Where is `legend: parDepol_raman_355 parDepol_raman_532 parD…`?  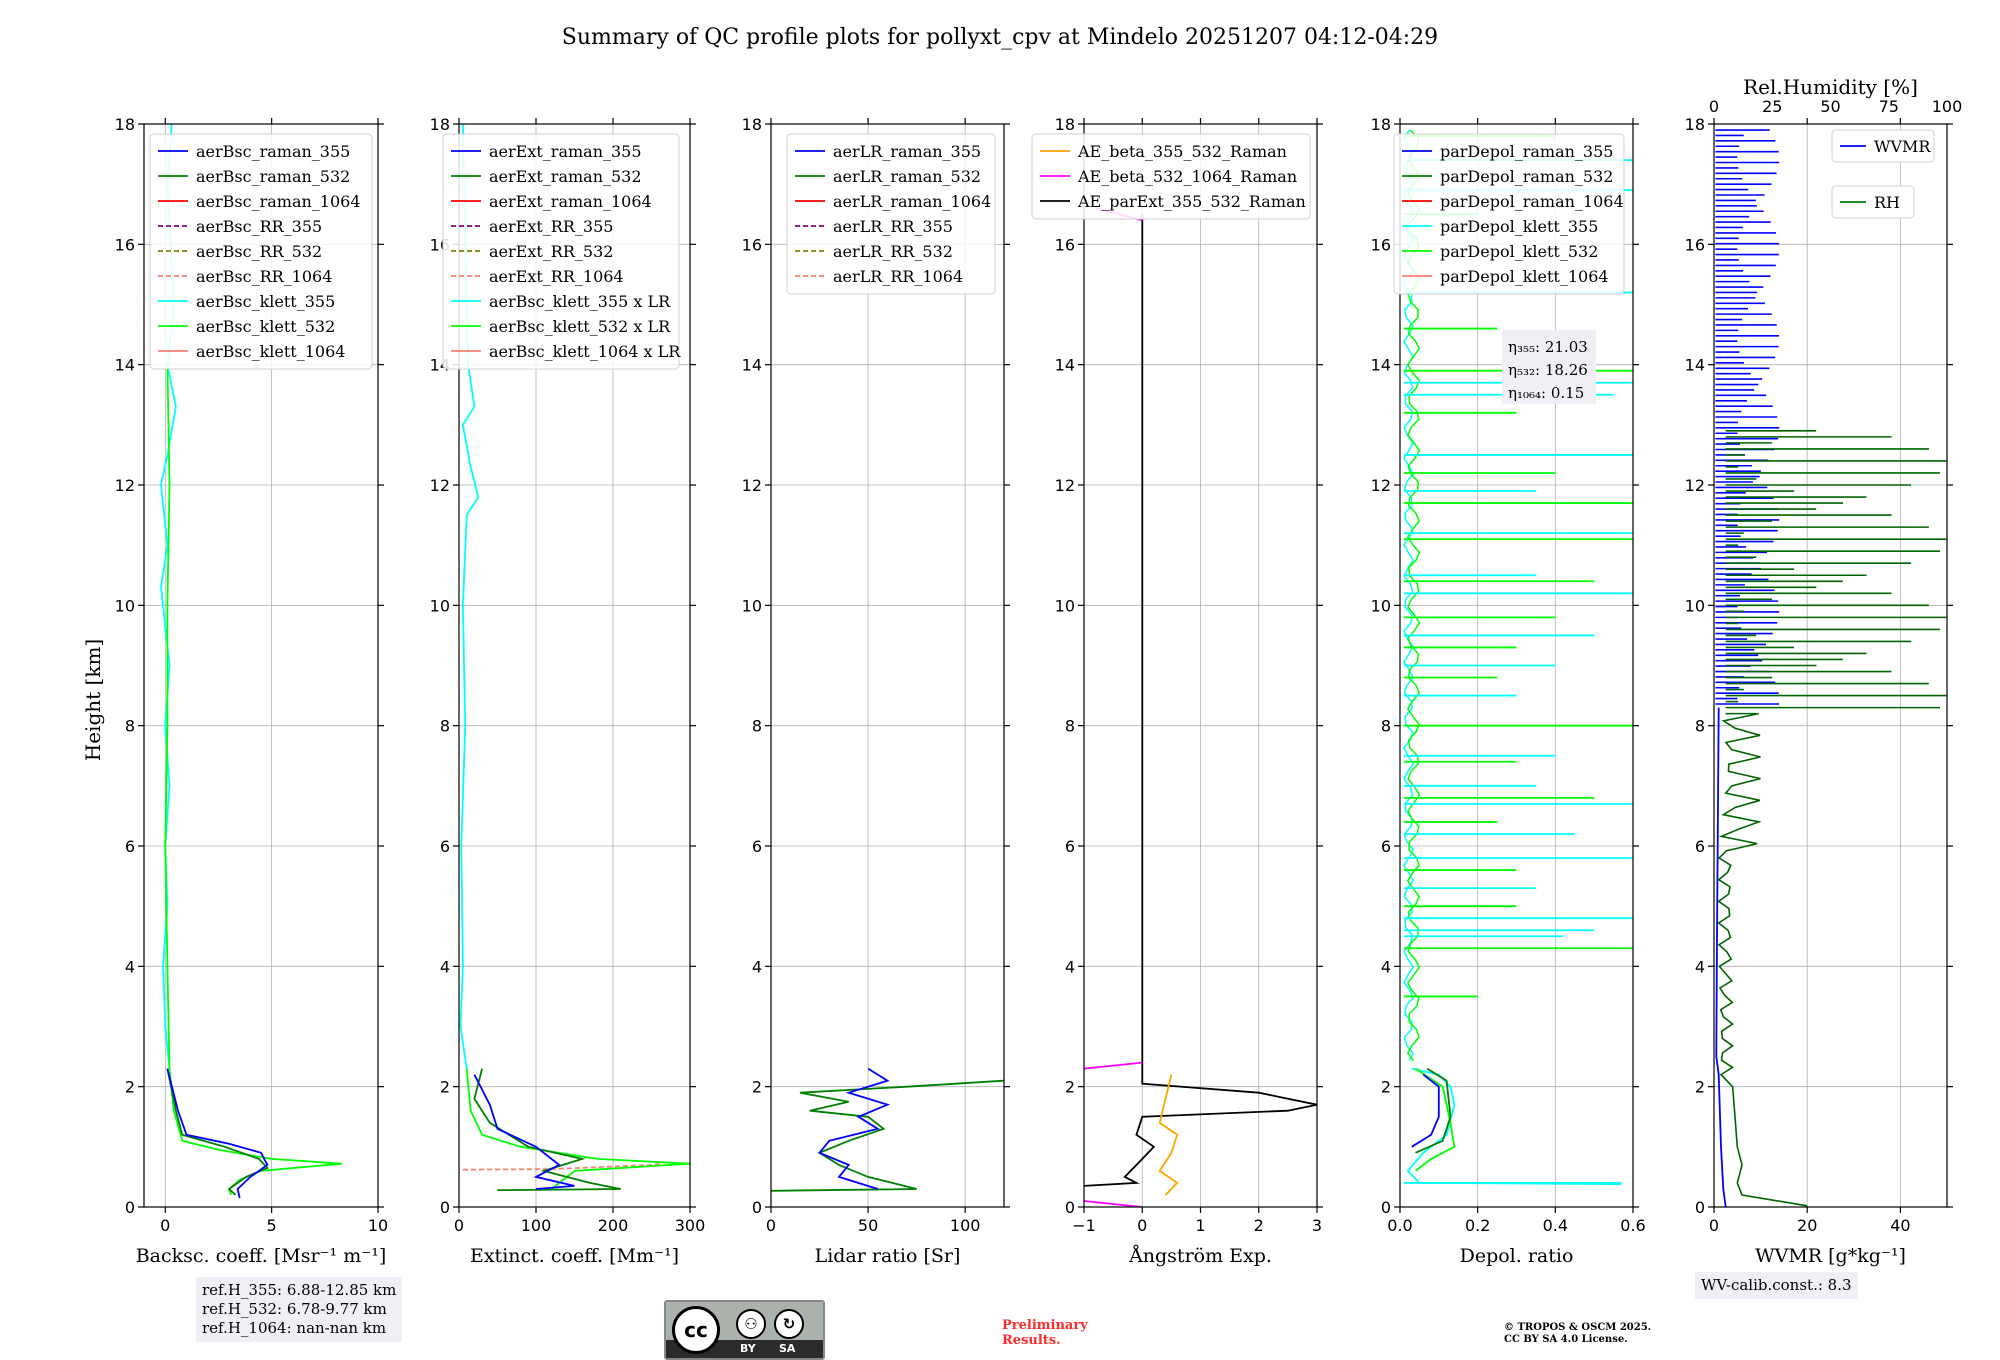 legend: parDepol_raman_355 parDepol_raman_532 parD… is located at coordinates (1509, 214).